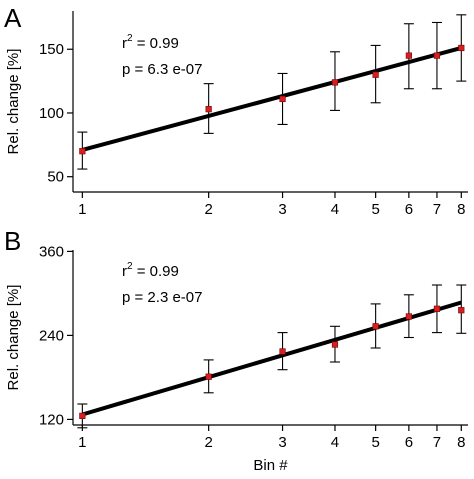 This screenshot has height=479, width=474. What do you see at coordinates (12, 241) in the screenshot?
I see `panel-letter: B` at bounding box center [12, 241].